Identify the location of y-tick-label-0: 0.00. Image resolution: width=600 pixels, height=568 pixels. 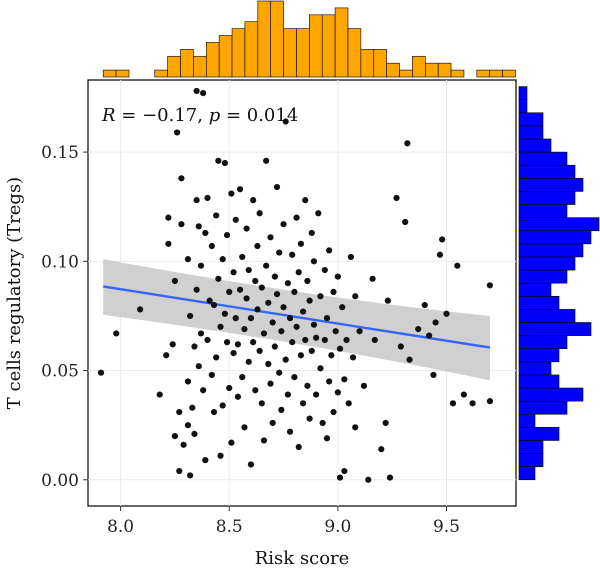
(60, 481).